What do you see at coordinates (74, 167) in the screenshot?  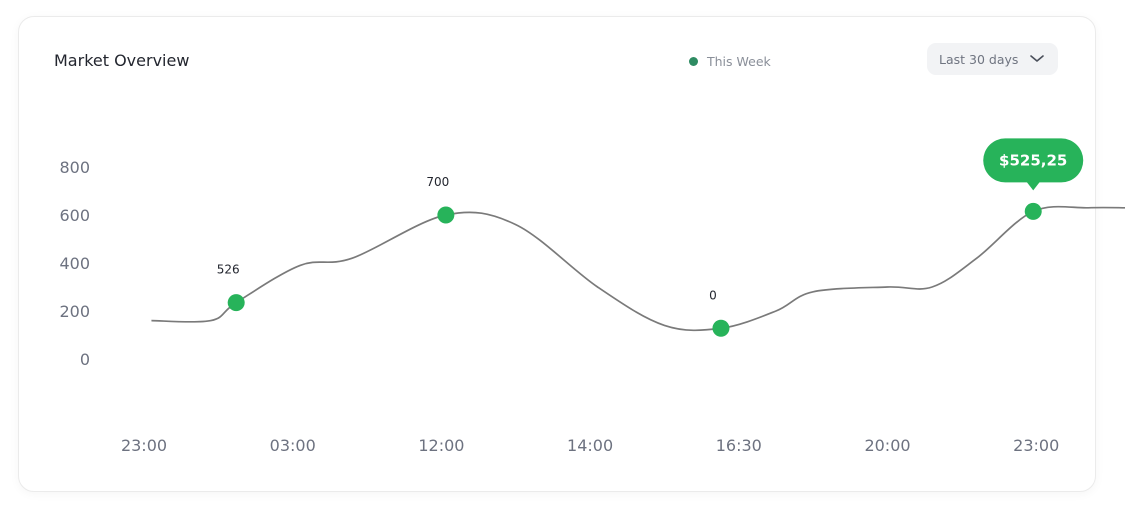 I see `y-tick-label: 800` at bounding box center [74, 167].